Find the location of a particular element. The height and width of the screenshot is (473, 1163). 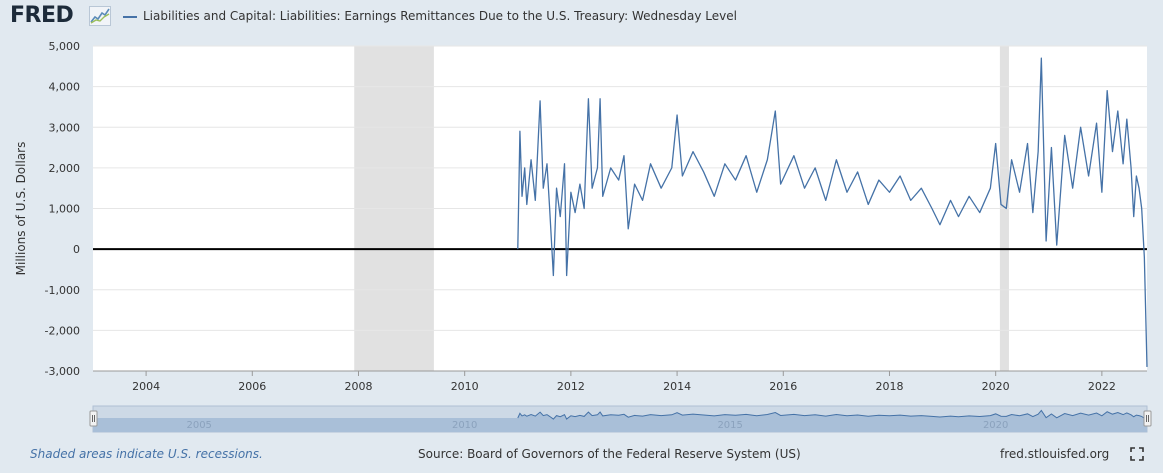

navigator-label: 2015 is located at coordinates (729, 425).